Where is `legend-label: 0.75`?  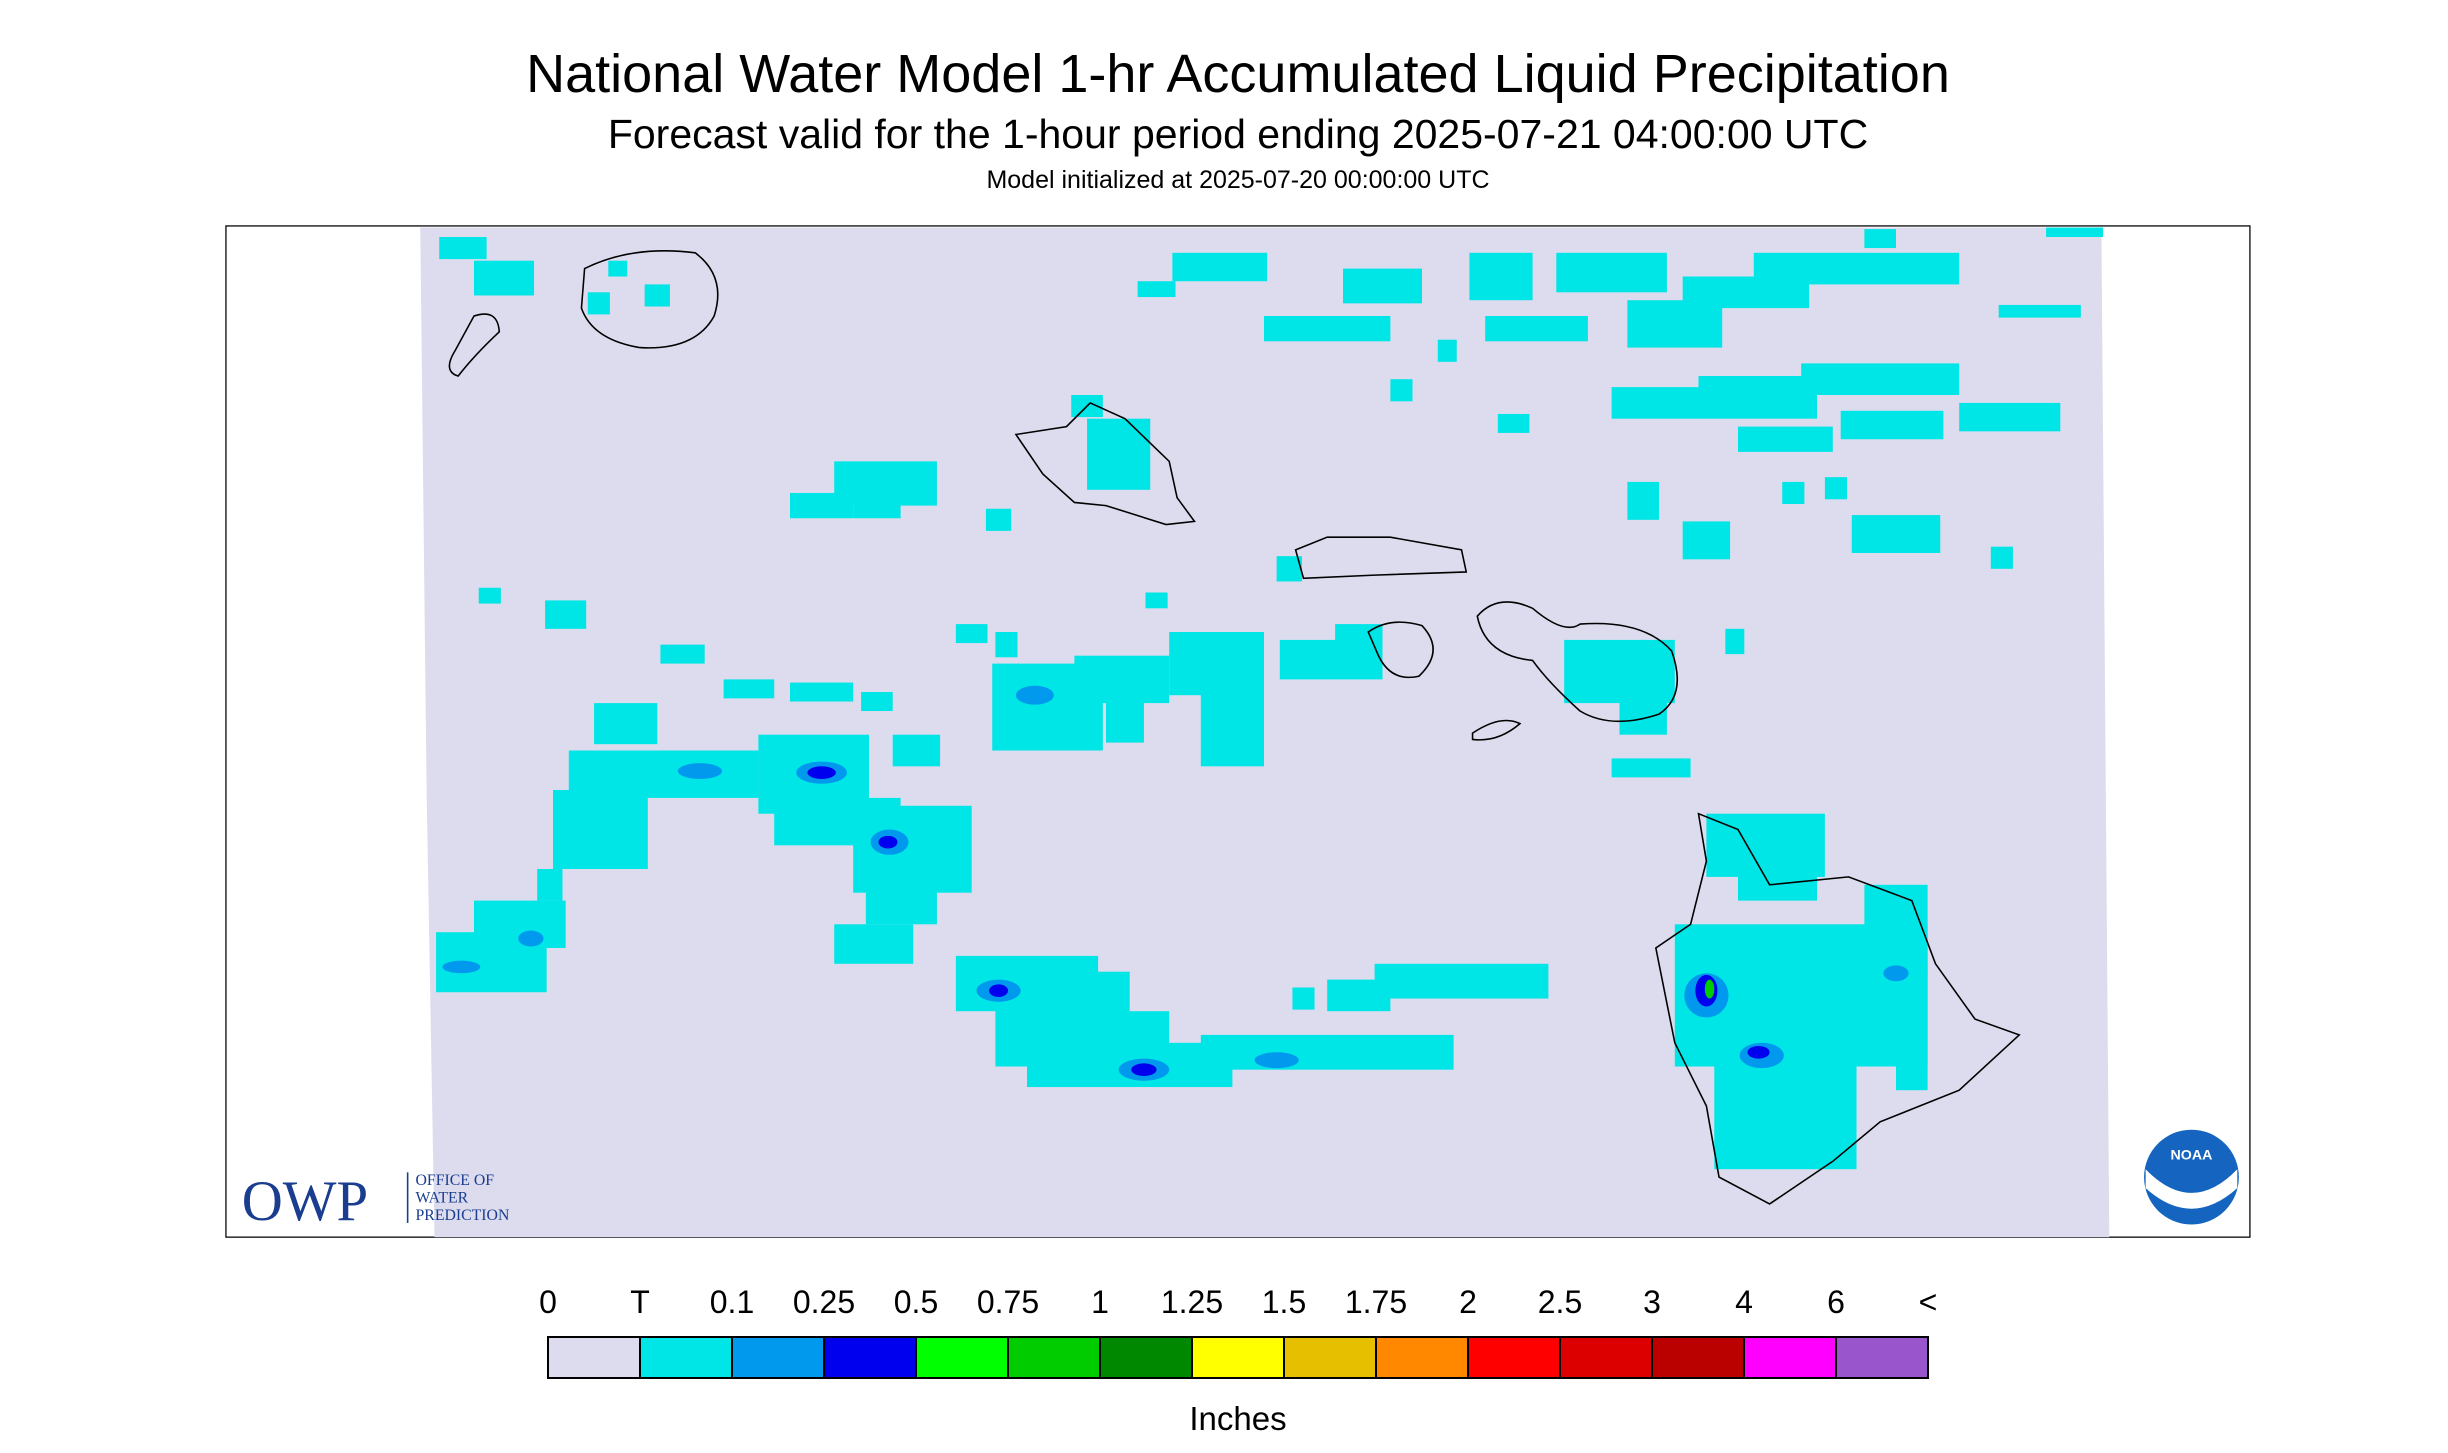
legend-label: 0.75 is located at coordinates (1008, 1302).